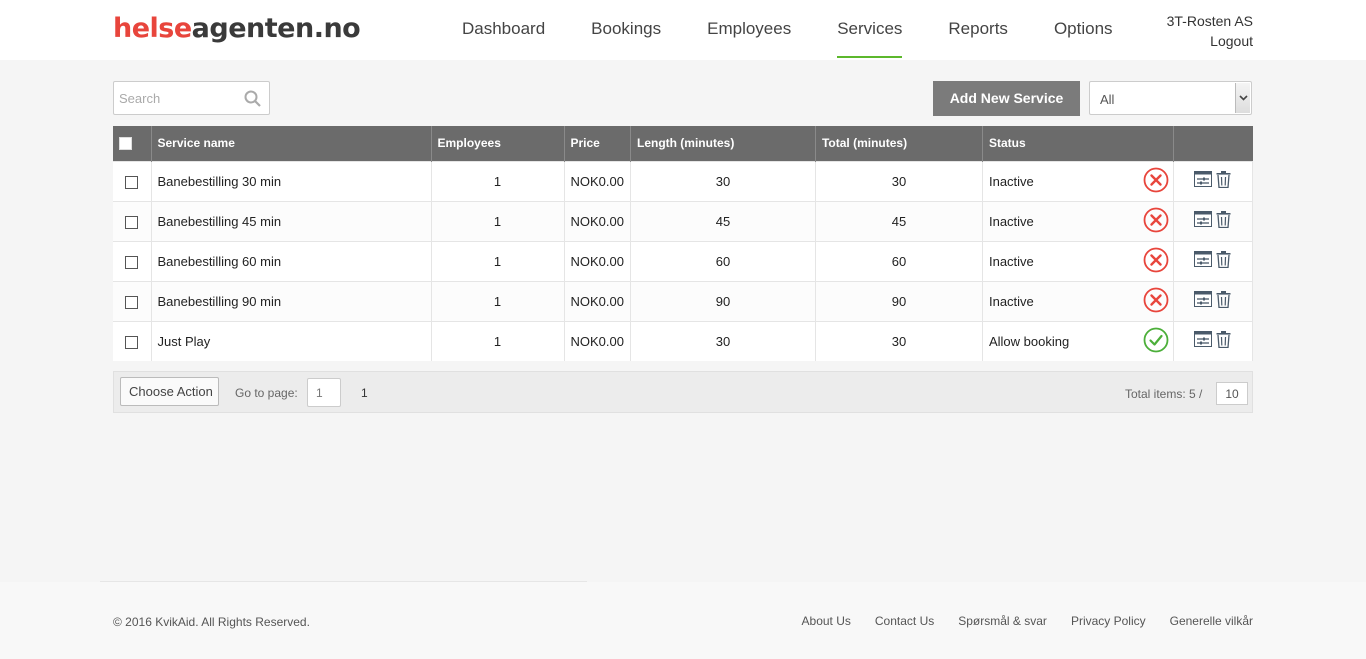 This screenshot has width=1366, height=659. Describe the element at coordinates (504, 28) in the screenshot. I see `nav-dashboard: Dashboard` at that location.